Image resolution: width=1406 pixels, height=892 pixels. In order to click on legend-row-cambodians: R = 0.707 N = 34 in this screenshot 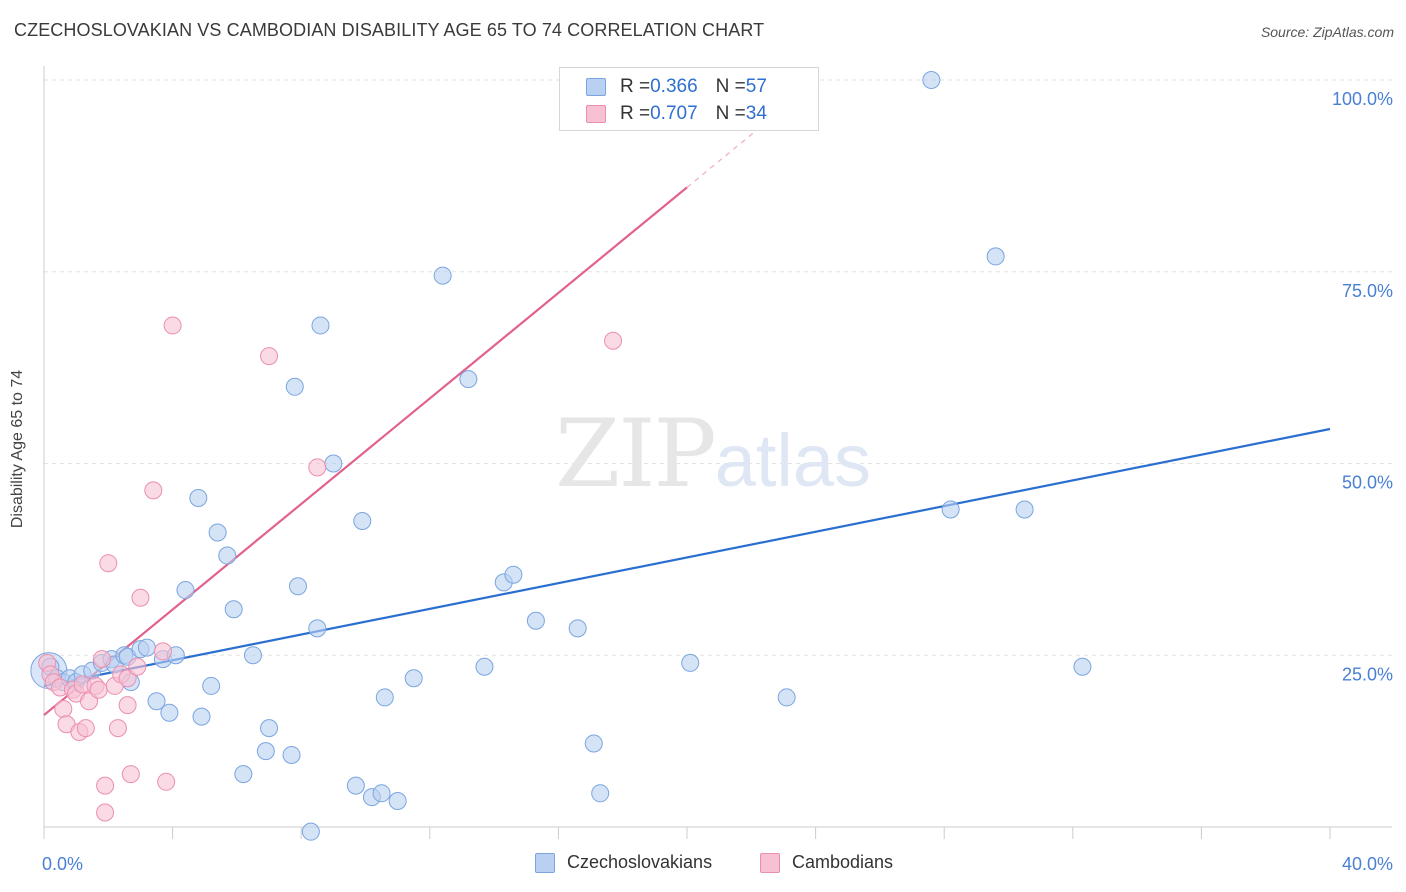, I will do `click(676, 114)`.